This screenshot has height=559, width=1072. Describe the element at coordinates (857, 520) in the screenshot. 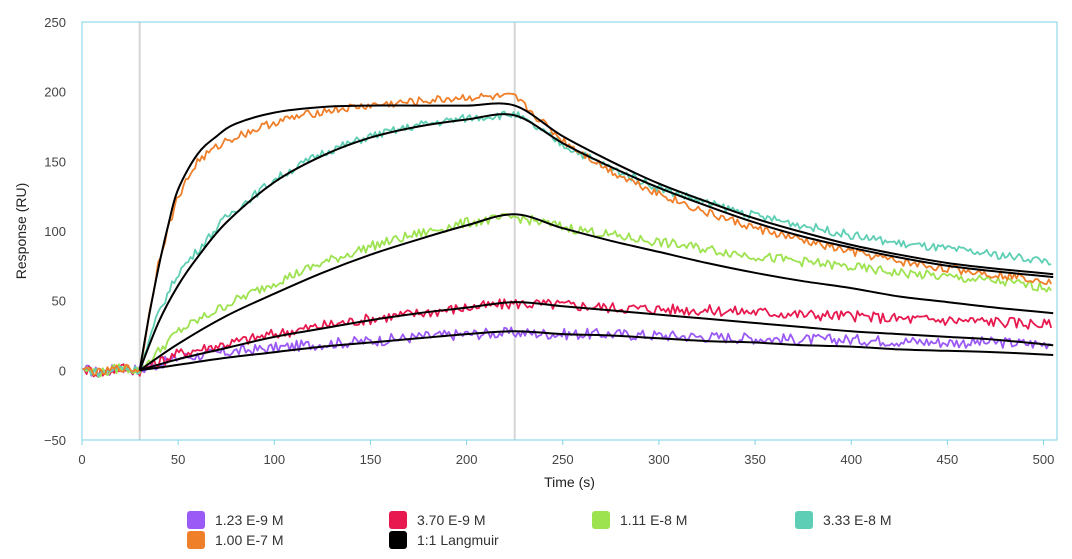

I see `legend-label: 3.33 E-8 M` at that location.